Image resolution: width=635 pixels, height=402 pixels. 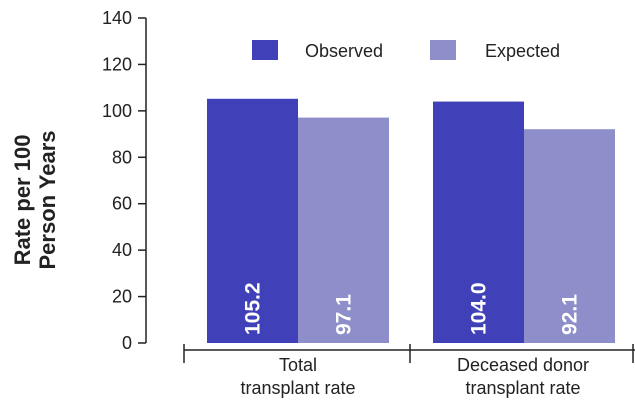 I want to click on y-axis-label: Rate per 100 Person Years, so click(x=35, y=199).